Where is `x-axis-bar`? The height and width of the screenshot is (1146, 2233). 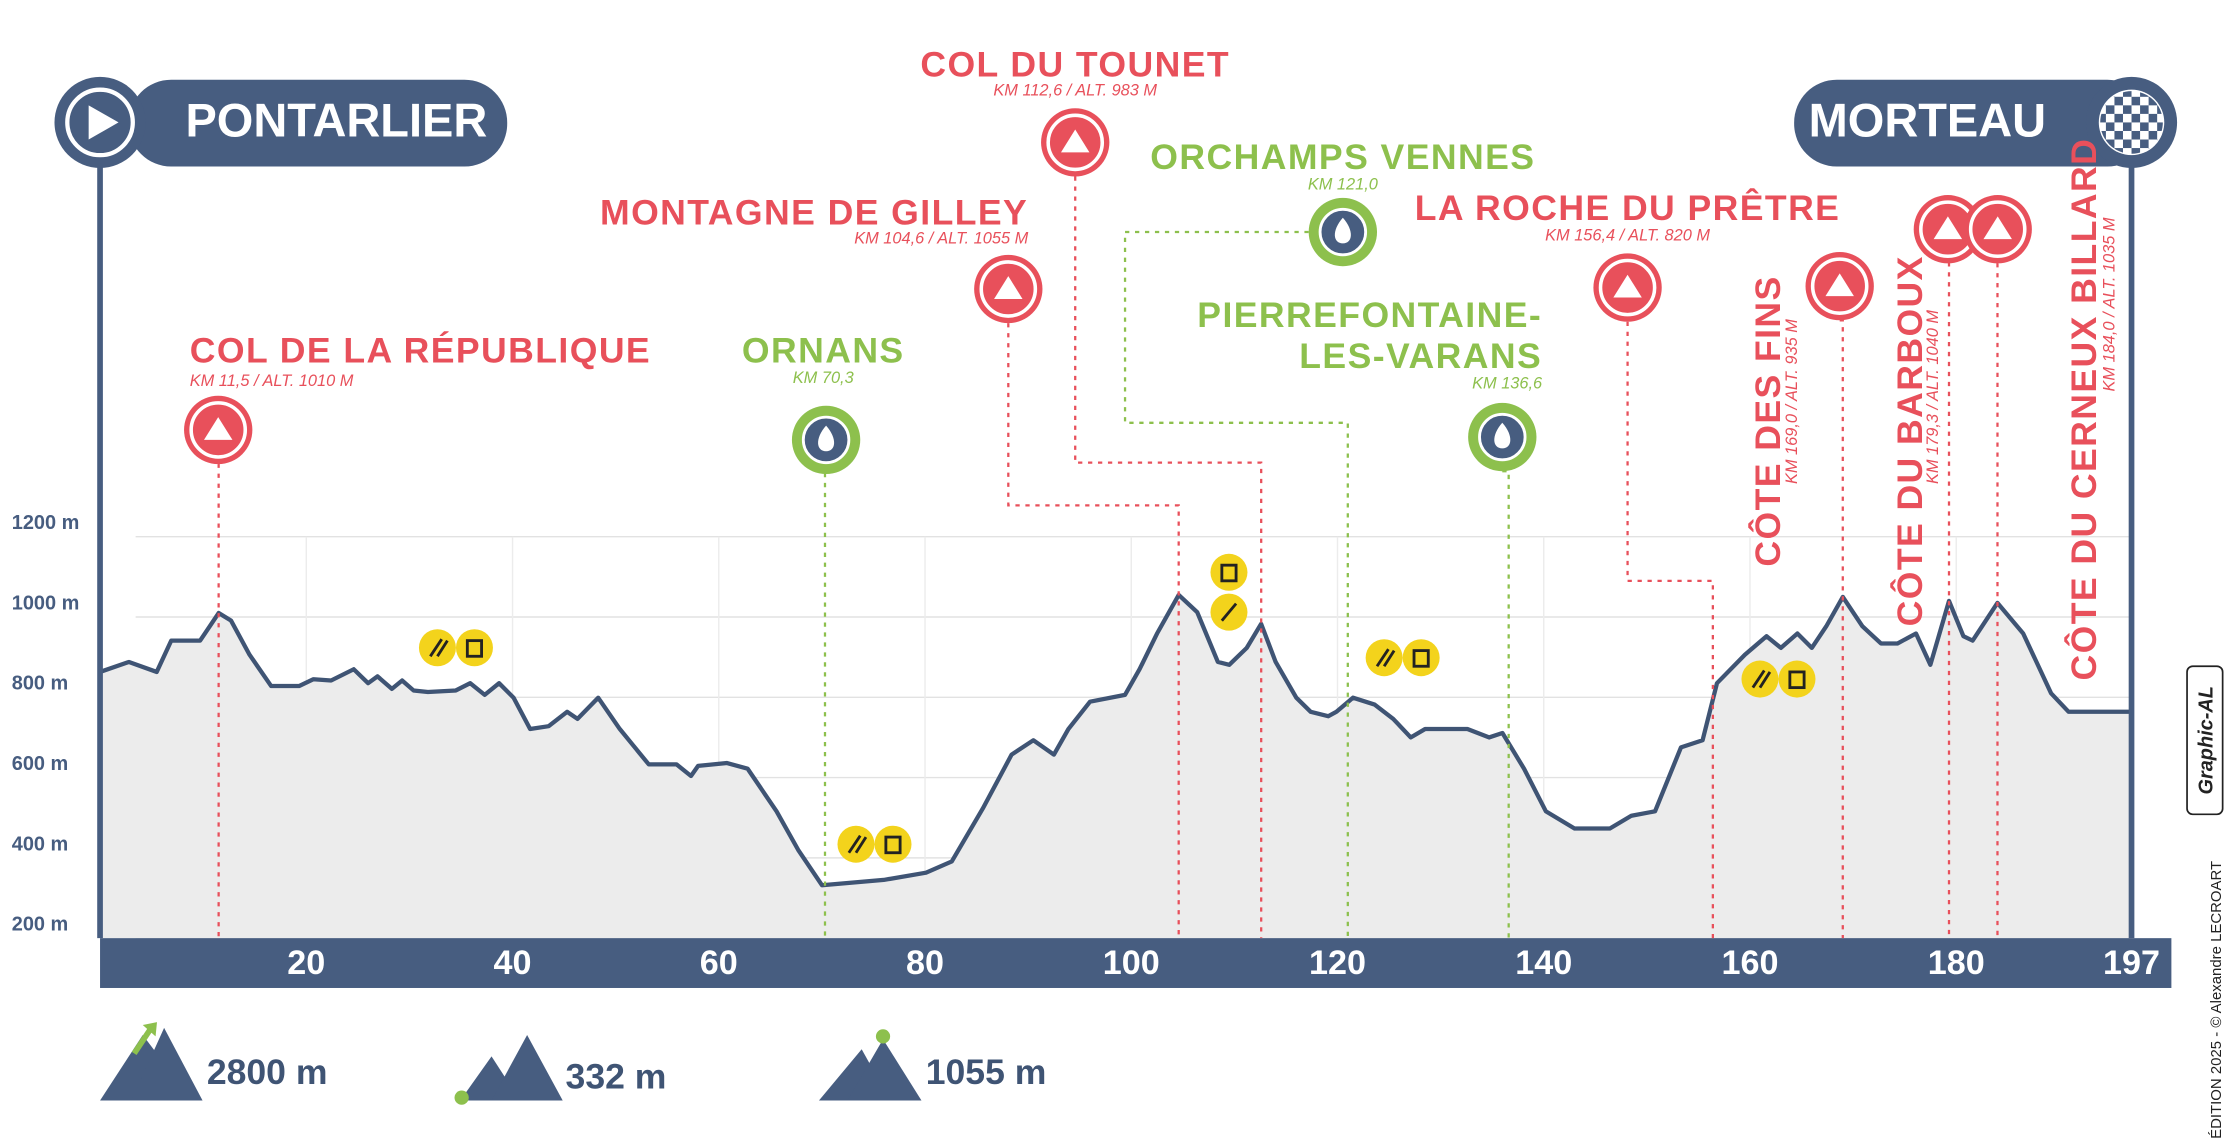
x-axis-bar is located at coordinates (1136, 963).